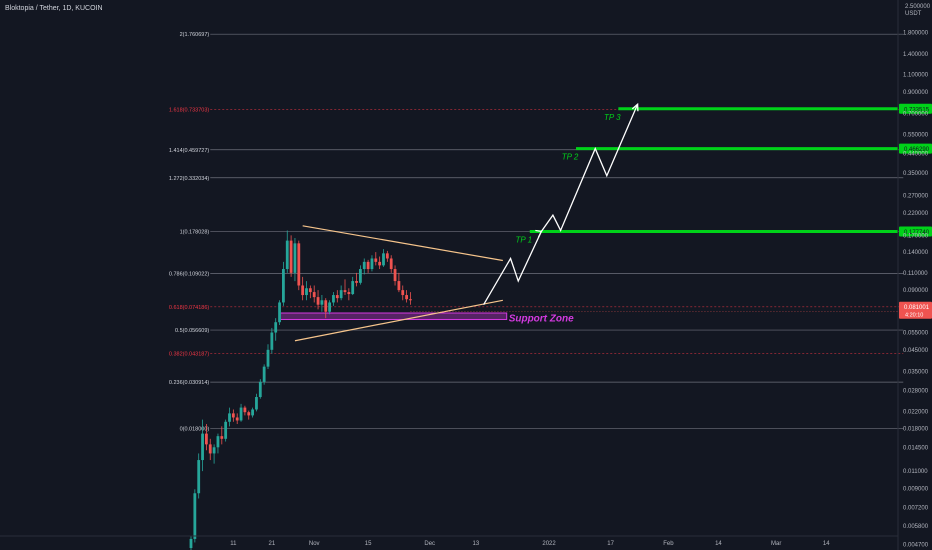 The width and height of the screenshot is (932, 550). I want to click on fib-level-label: 0.5(0.056609), so click(192, 331).